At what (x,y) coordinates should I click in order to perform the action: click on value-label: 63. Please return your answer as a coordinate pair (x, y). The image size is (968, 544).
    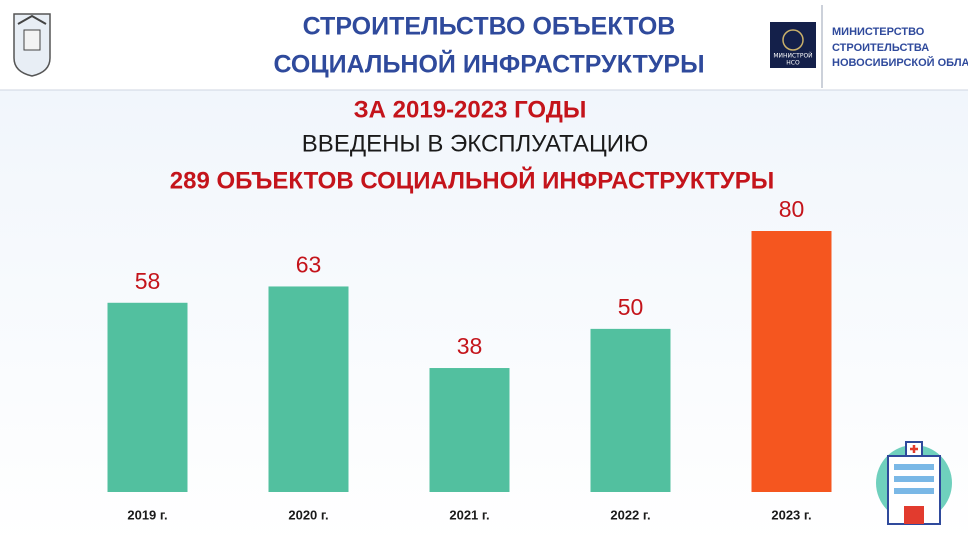
    Looking at the image, I should click on (309, 265).